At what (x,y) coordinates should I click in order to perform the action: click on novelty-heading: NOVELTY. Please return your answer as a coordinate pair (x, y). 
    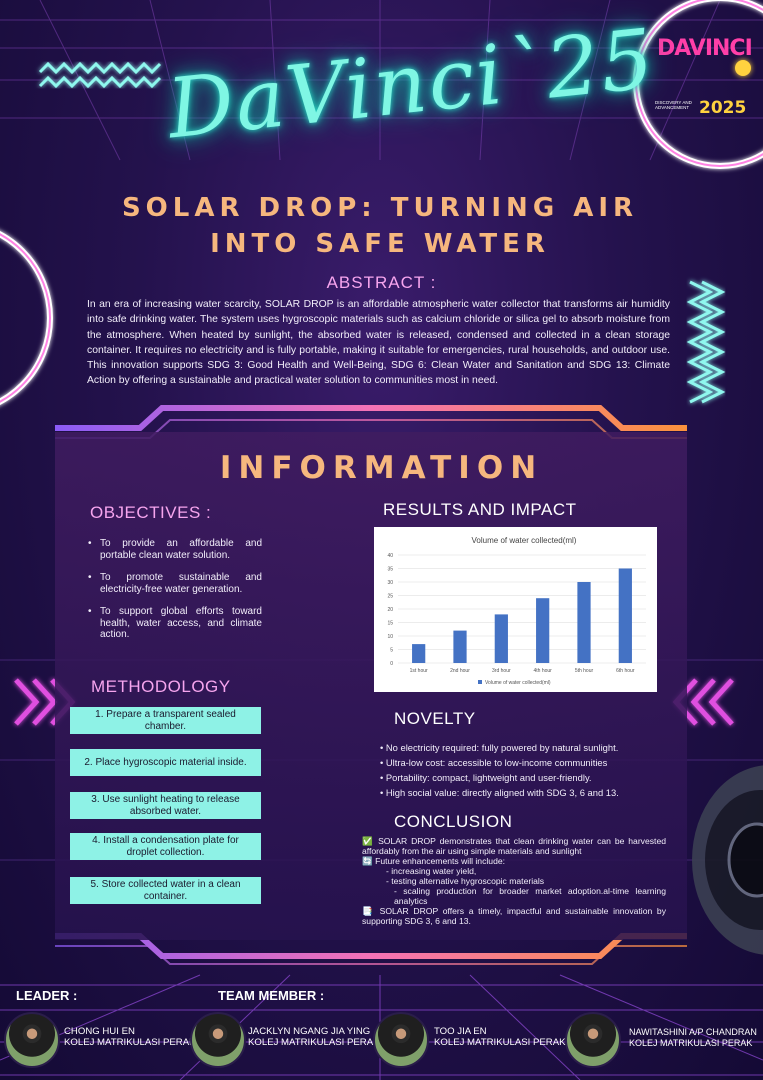
    Looking at the image, I should click on (435, 718).